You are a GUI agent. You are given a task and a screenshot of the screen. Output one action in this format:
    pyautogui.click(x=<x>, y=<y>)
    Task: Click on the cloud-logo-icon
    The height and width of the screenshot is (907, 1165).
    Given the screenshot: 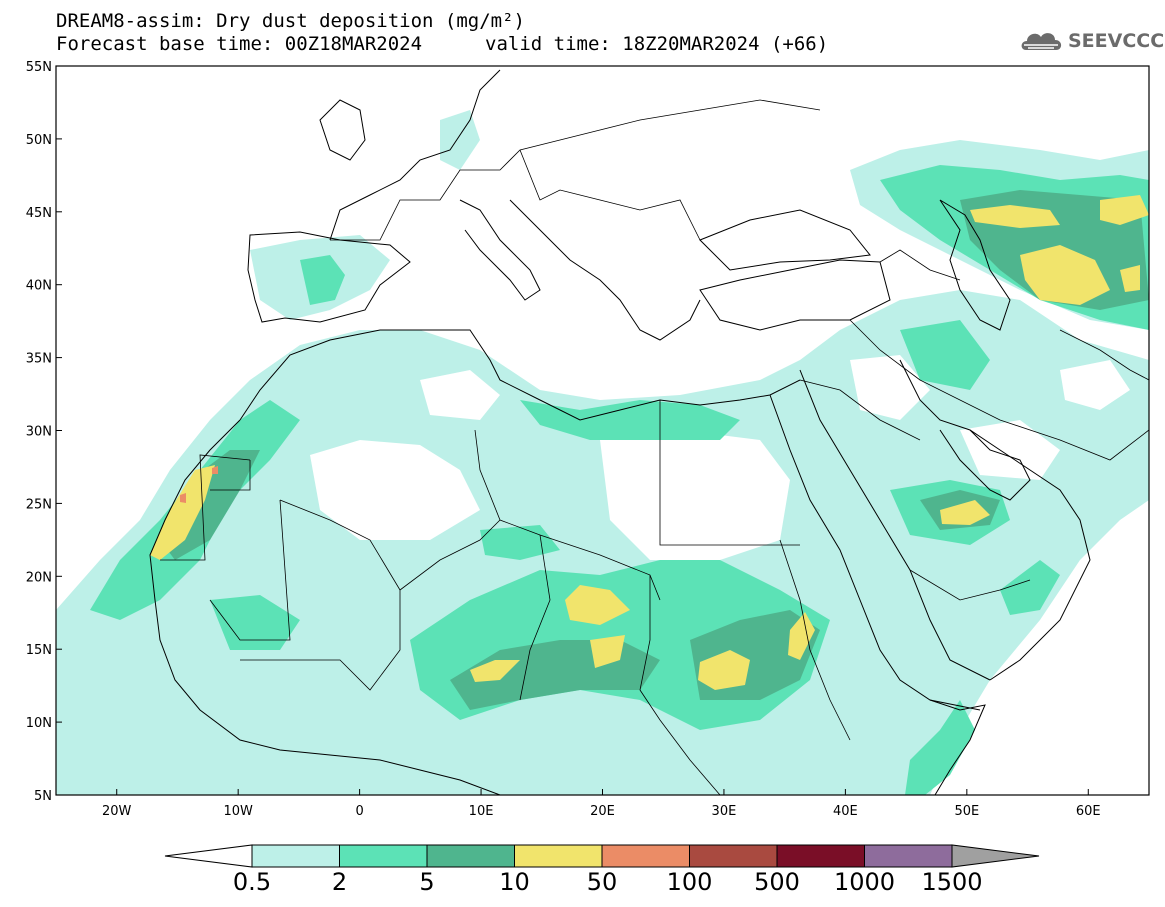 What is the action you would take?
    pyautogui.click(x=1041, y=41)
    